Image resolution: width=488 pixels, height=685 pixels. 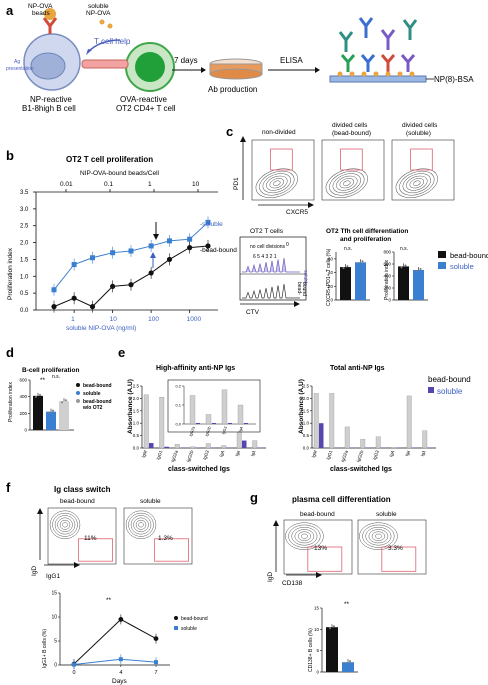 What do you see at coordinates (306, 386) in the screenshot?
I see `e-tick-label: 2.5` at bounding box center [306, 386].